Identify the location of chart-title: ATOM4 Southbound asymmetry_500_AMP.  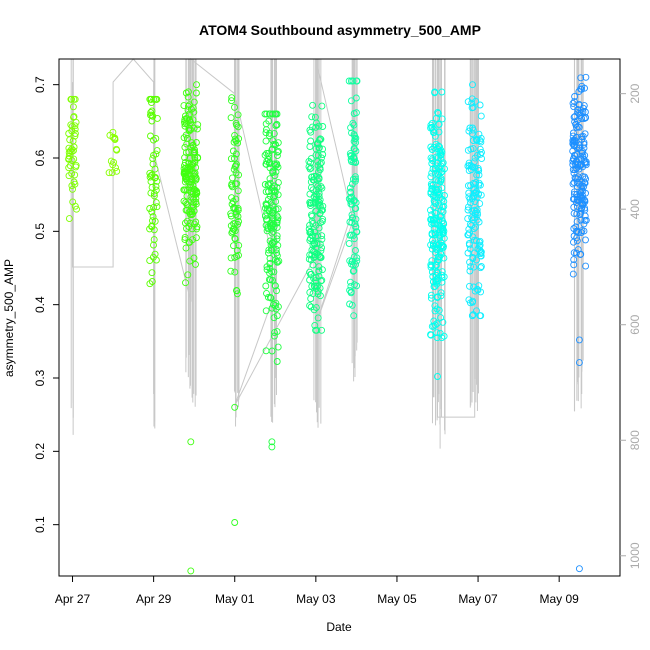
(340, 30).